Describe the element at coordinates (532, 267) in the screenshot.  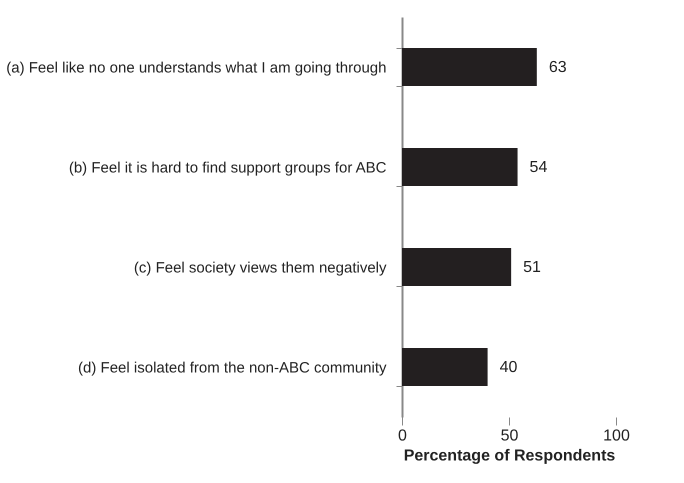
I see `data-label: 51` at that location.